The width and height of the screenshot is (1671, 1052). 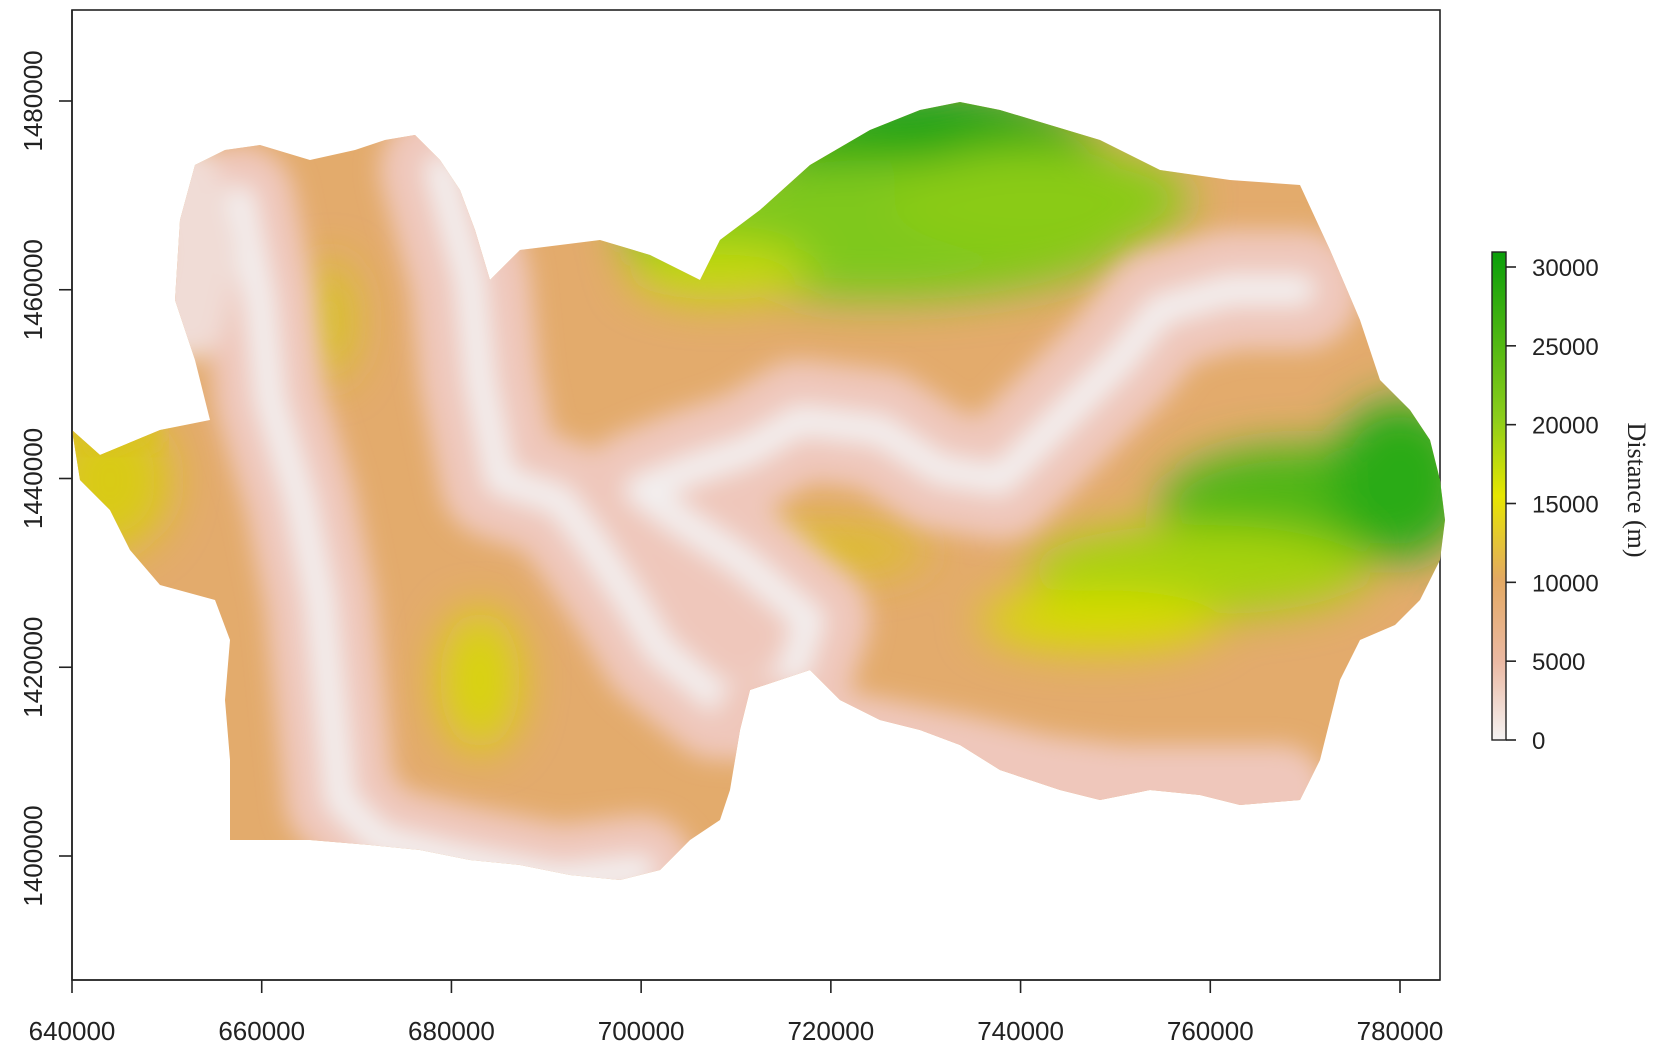 I want to click on x-tick-label: 700000, so click(x=641, y=1031).